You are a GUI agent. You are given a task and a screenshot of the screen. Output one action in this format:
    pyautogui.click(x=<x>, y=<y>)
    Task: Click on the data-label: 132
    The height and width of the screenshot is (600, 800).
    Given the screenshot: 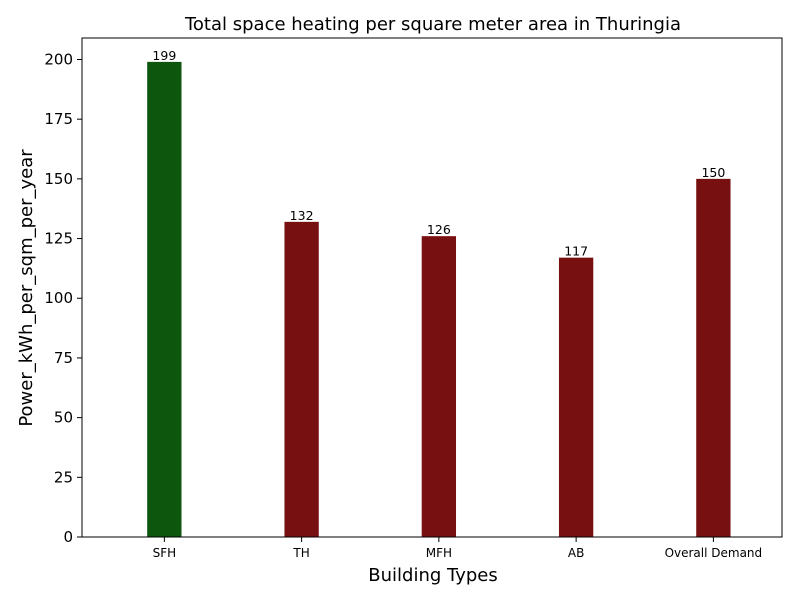 What is the action you would take?
    pyautogui.click(x=302, y=215)
    